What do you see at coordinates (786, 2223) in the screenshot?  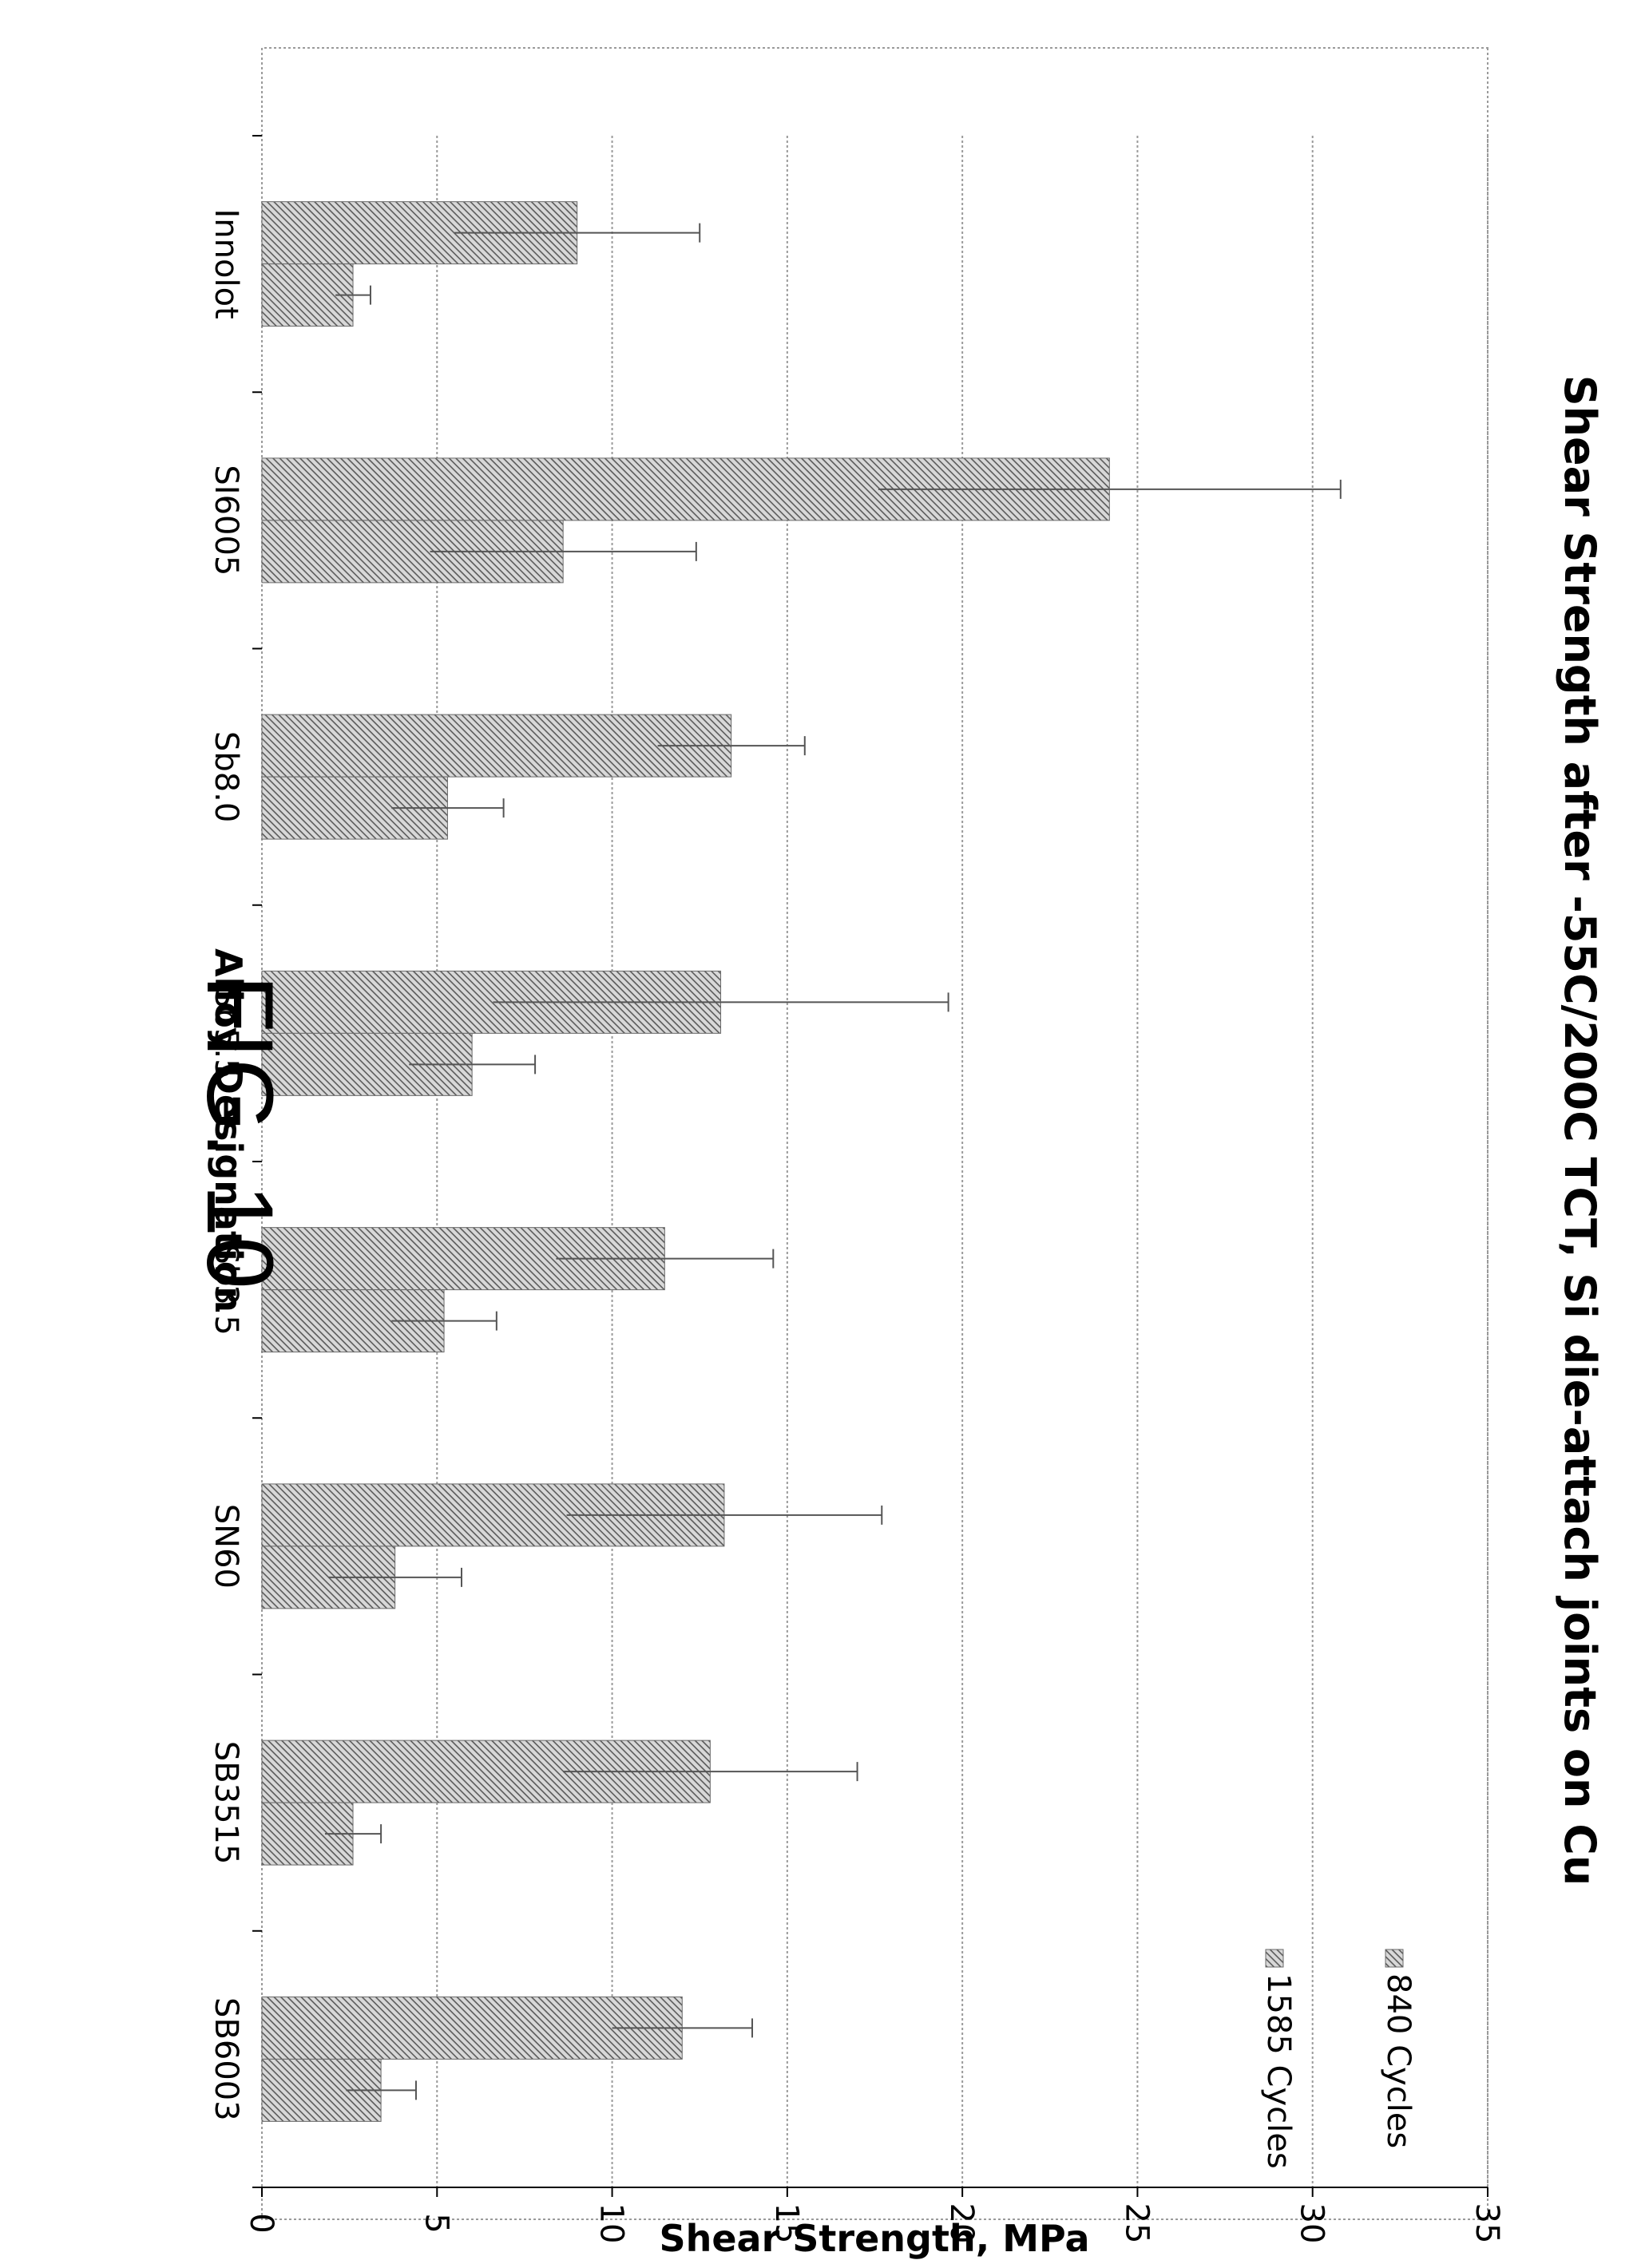 I see `y-tick-label: 15` at bounding box center [786, 2223].